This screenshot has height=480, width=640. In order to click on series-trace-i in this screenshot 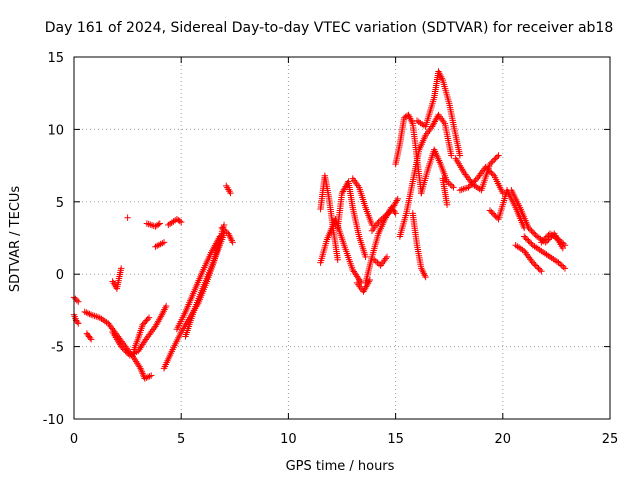, I will do `click(141, 333)`.